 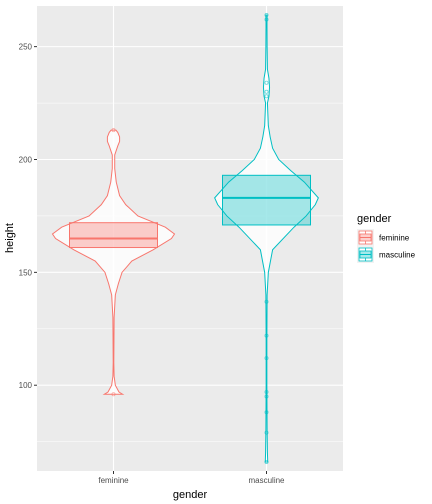 I want to click on x-tick-label: masculine, so click(x=266, y=480).